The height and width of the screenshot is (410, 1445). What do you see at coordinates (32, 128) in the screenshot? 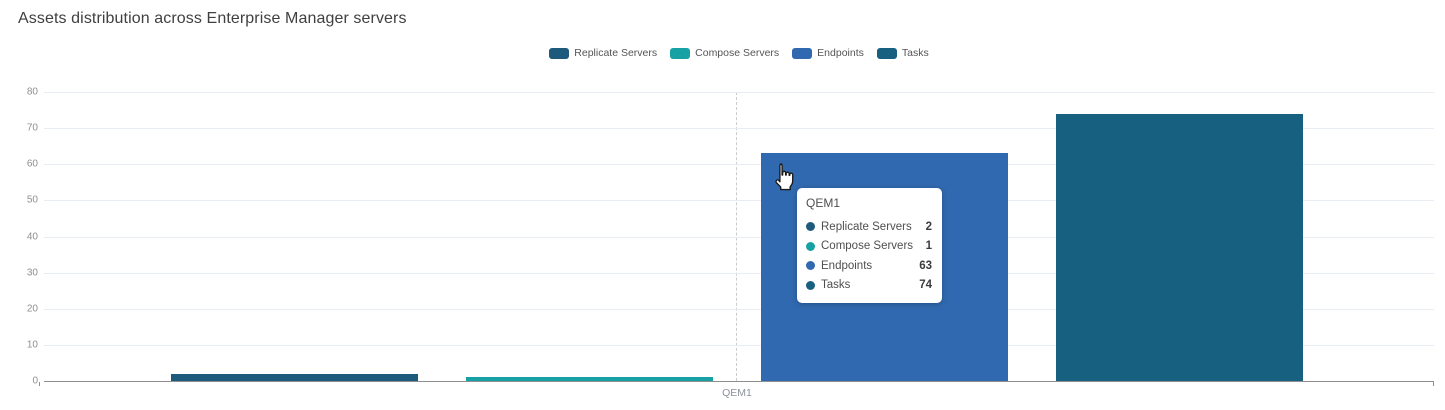
I see `y-tick-label: 70` at bounding box center [32, 128].